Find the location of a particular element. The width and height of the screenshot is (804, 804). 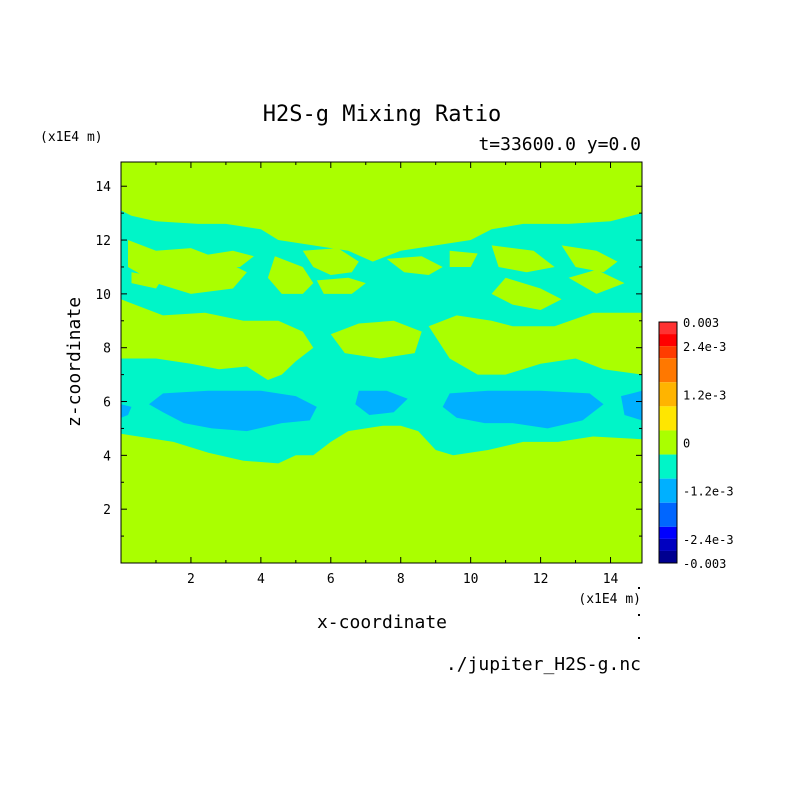

x-tick-label: 2 is located at coordinates (191, 579).